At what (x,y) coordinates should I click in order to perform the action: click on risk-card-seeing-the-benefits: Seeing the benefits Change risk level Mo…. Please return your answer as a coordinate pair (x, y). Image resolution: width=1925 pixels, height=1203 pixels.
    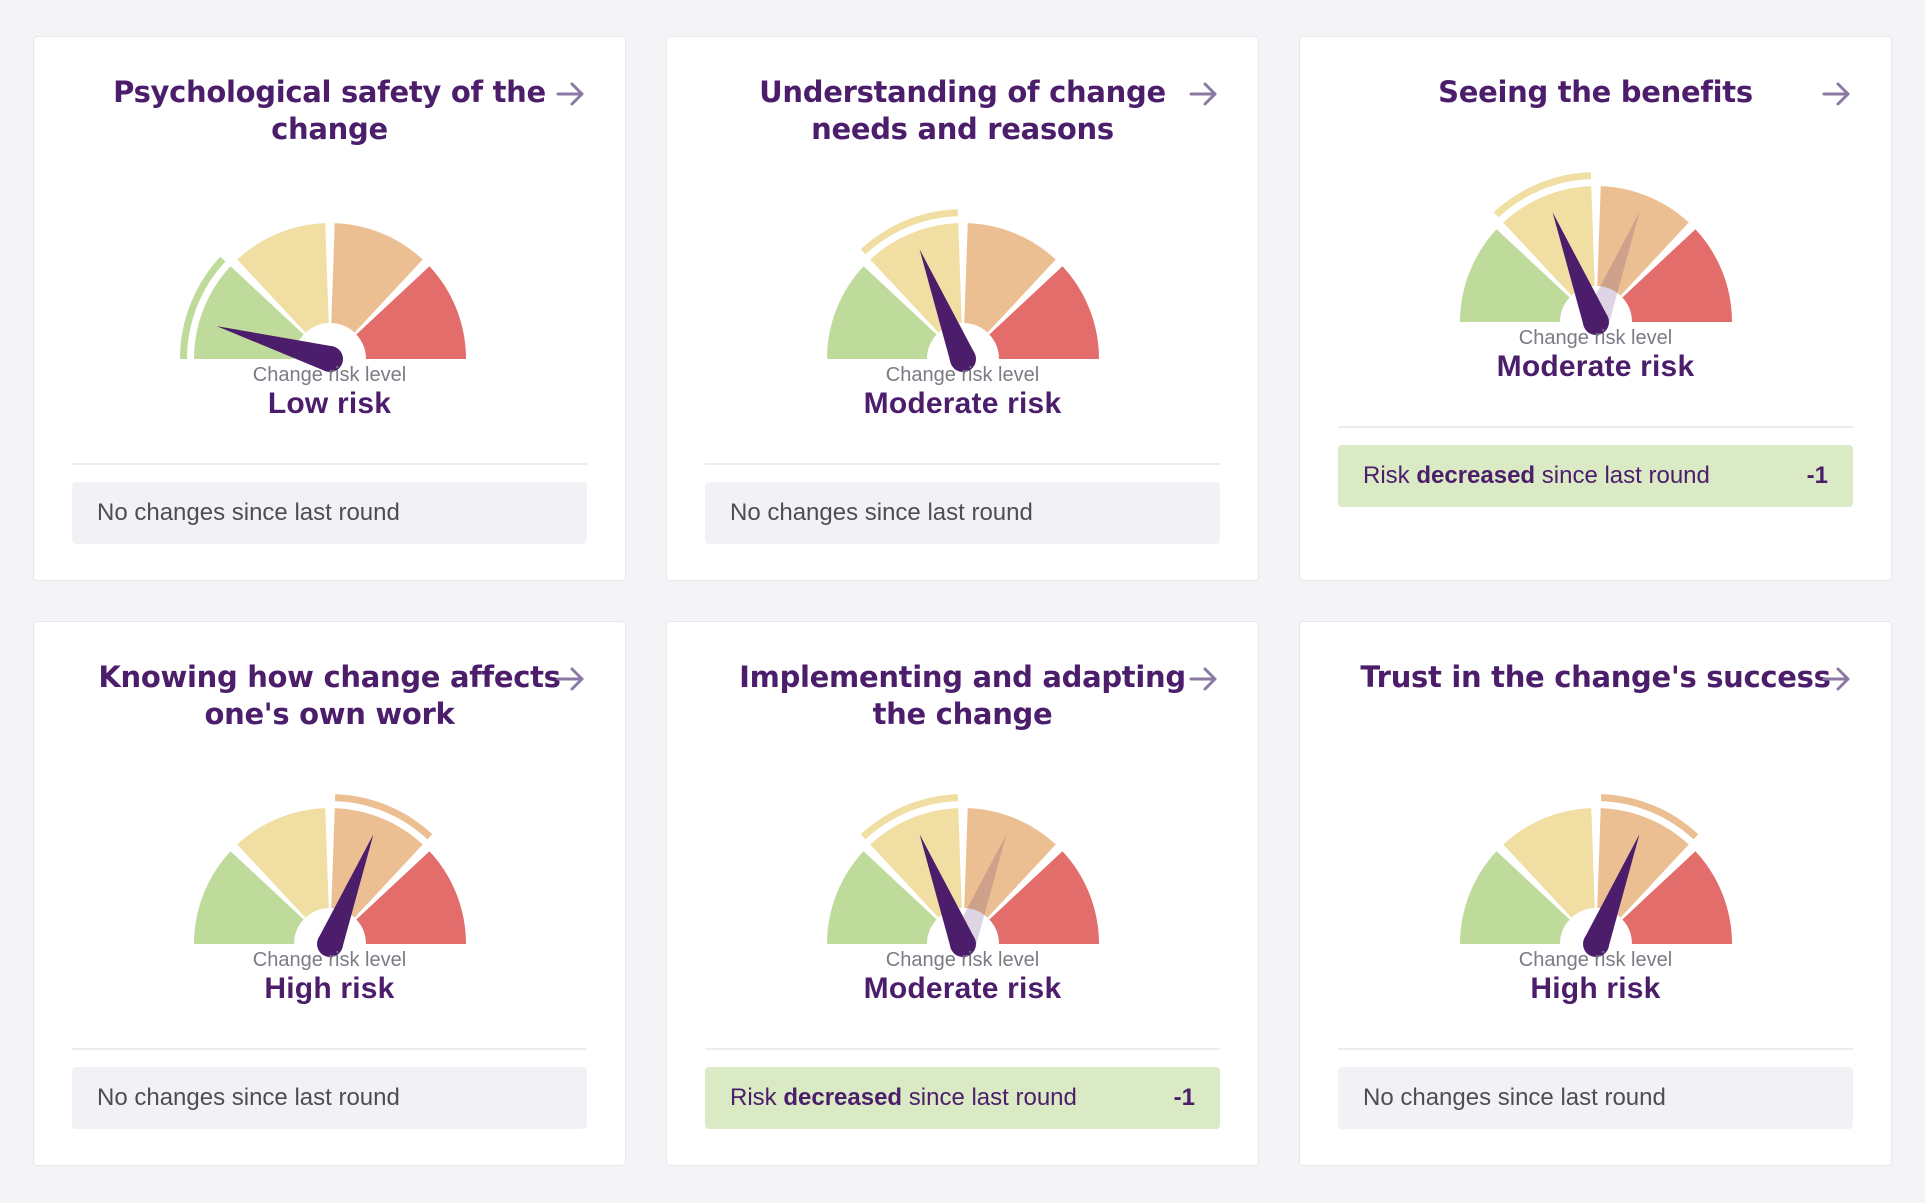
    Looking at the image, I should click on (1595, 308).